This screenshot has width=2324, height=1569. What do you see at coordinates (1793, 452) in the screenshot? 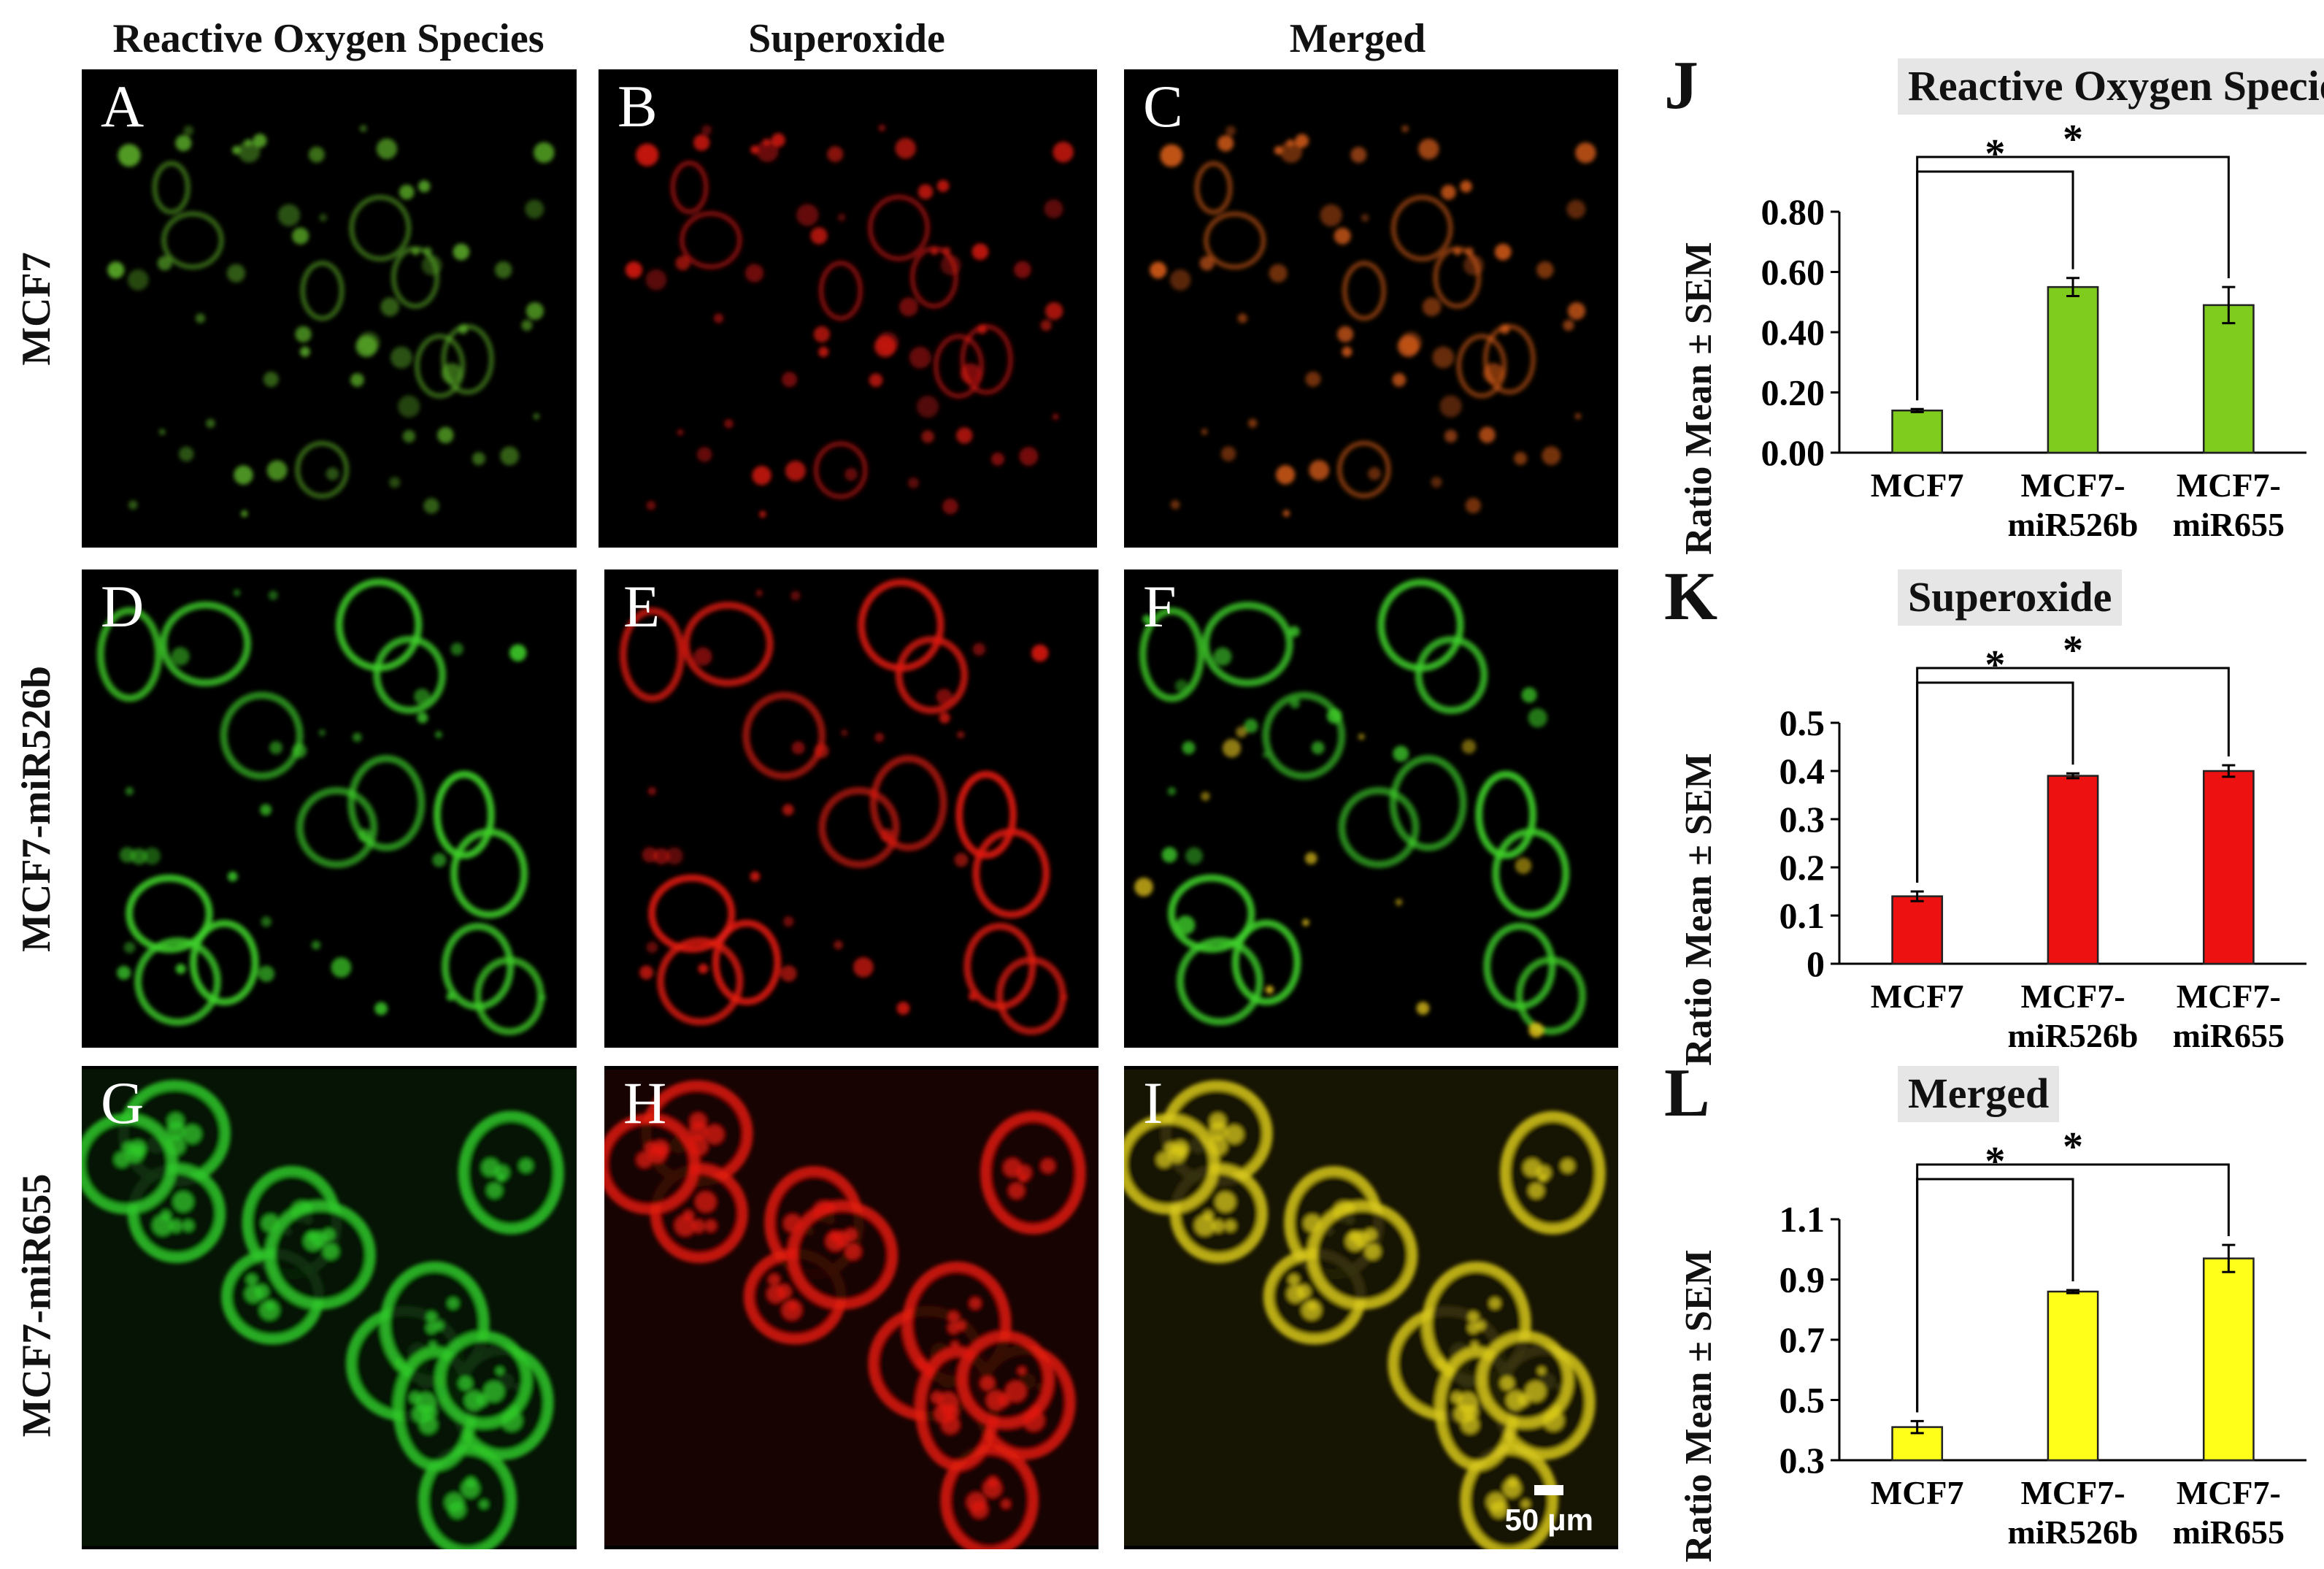
I see `y-tick-label: 0.00` at bounding box center [1793, 452].